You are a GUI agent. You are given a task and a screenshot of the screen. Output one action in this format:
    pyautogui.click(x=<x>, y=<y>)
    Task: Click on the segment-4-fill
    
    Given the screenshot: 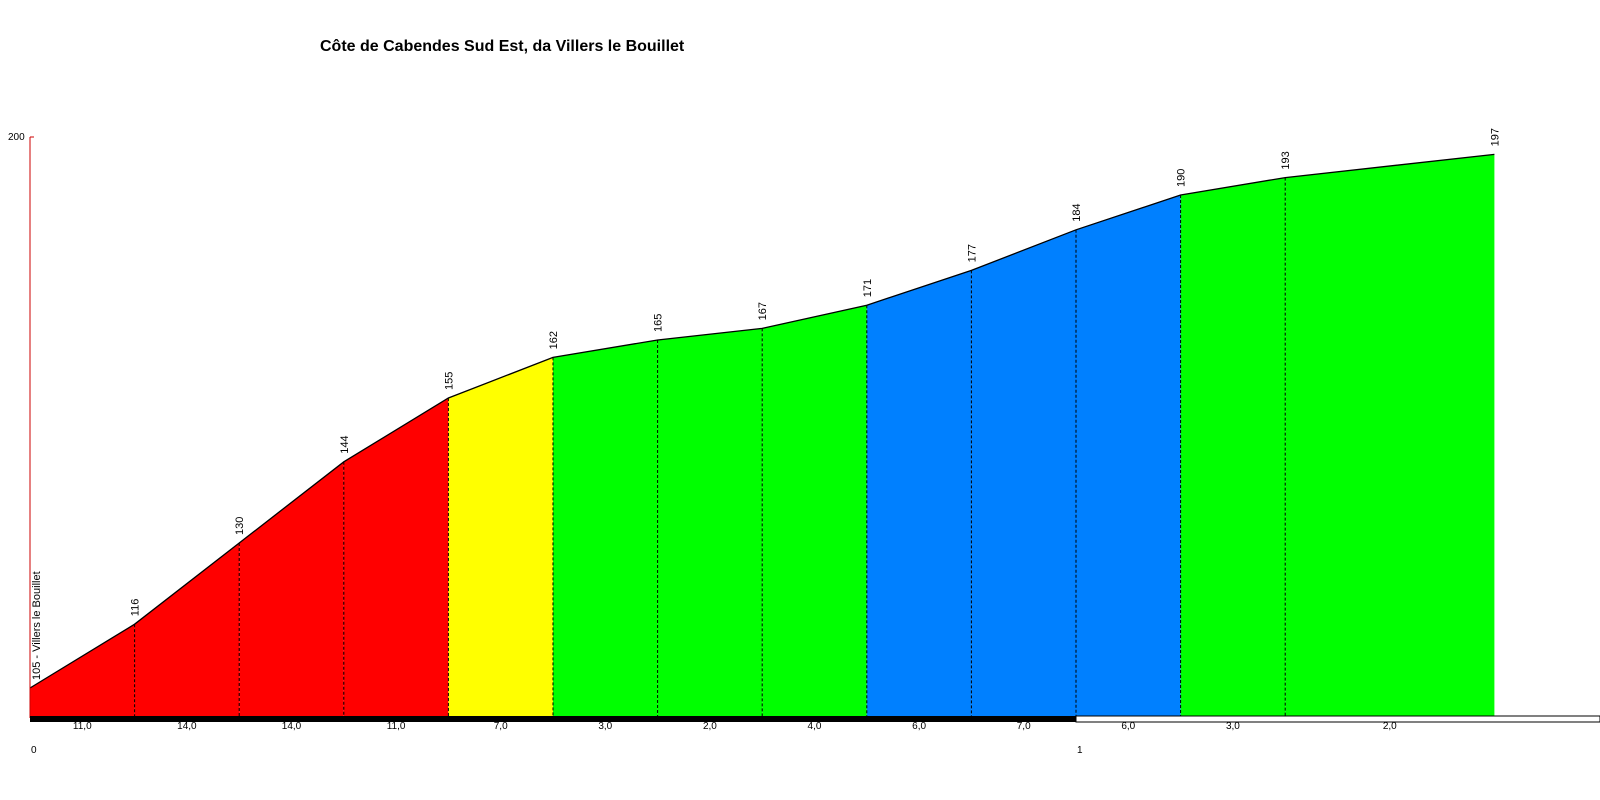 What is the action you would take?
    pyautogui.click(x=396, y=558)
    